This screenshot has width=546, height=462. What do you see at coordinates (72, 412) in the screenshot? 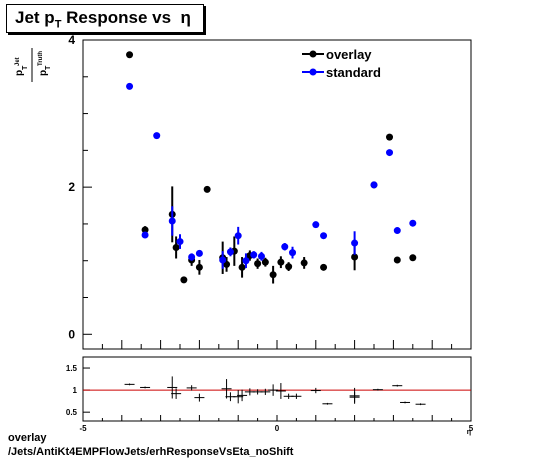
I see `ratio-y-tick-label: 0.5` at bounding box center [72, 412].